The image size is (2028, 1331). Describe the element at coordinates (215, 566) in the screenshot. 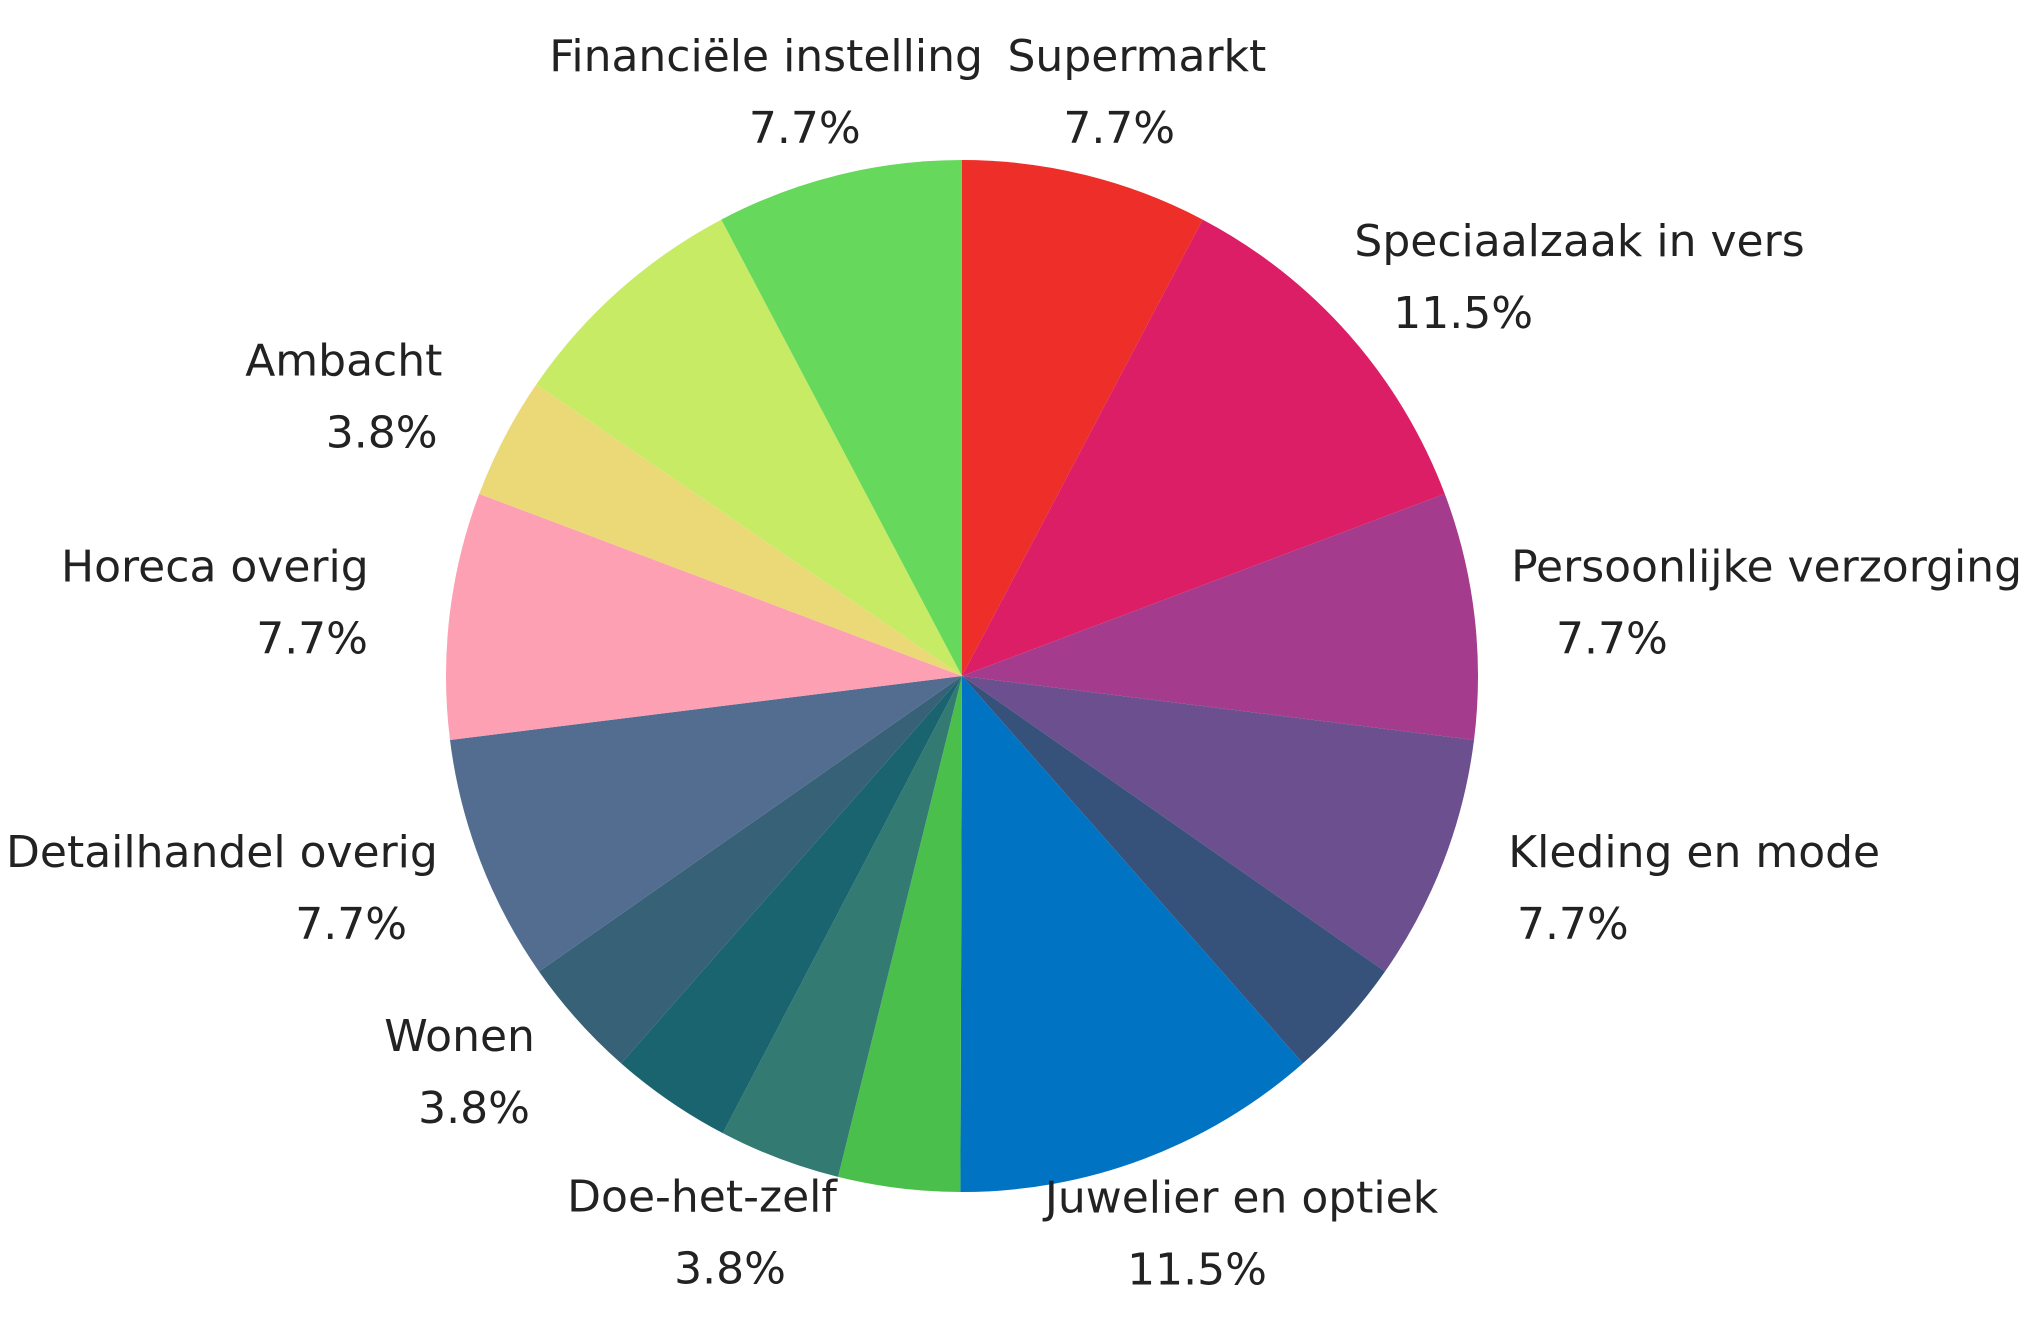

I see `slice-label: Horeca overig` at that location.